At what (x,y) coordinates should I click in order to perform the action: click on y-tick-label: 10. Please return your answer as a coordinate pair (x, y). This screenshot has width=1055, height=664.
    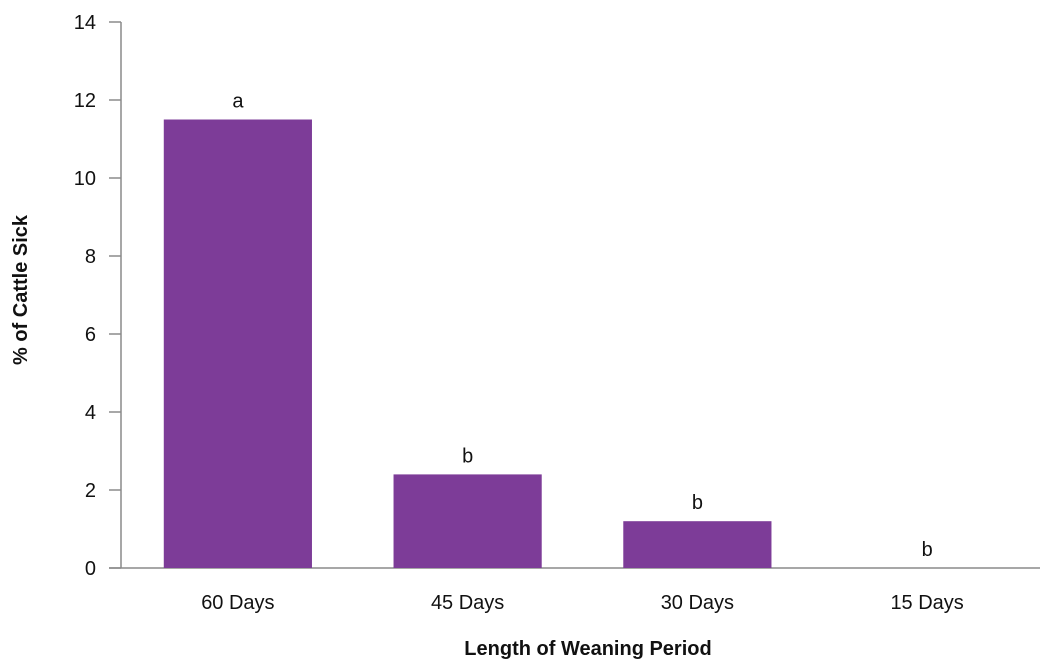
    Looking at the image, I should click on (85, 179).